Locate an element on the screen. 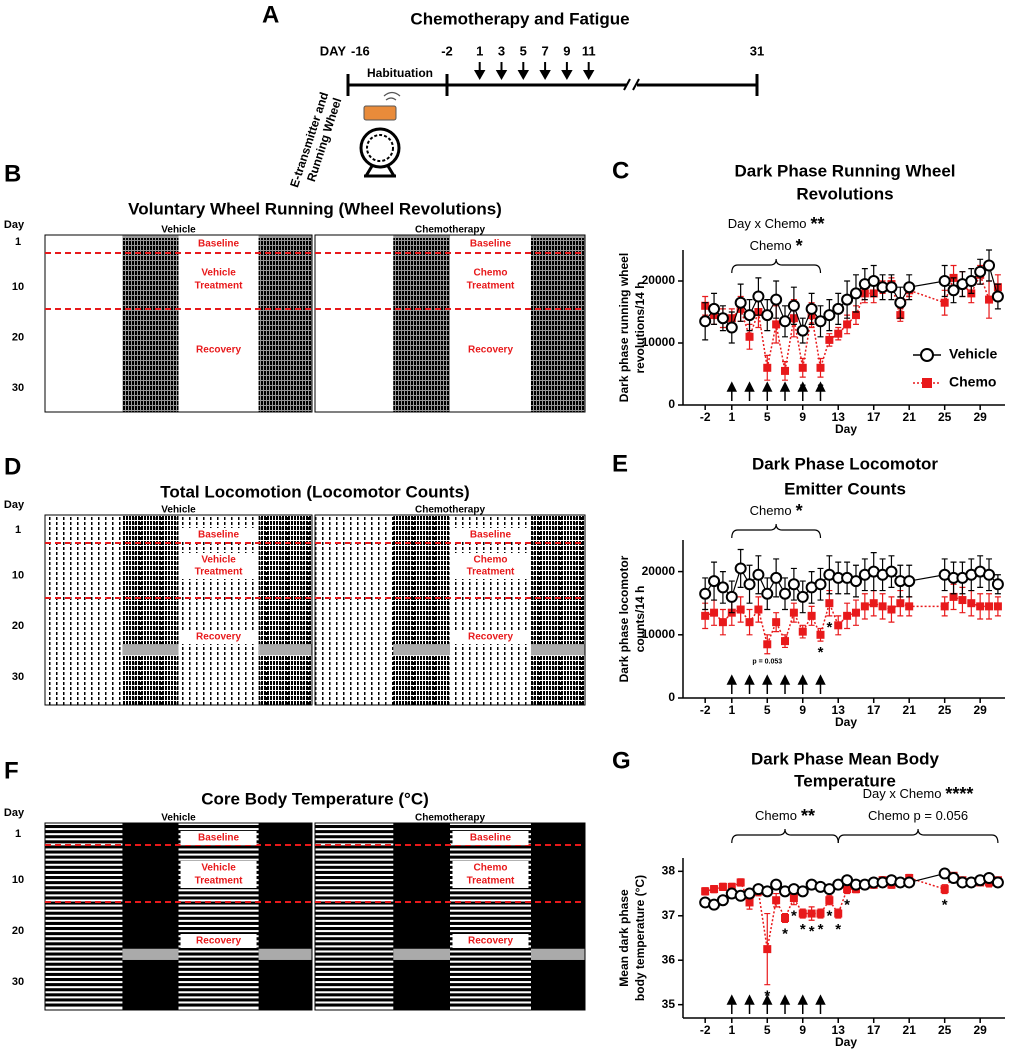 Image resolution: width=1014 pixels, height=1050 pixels. legend-marker is located at coordinates (927, 383).